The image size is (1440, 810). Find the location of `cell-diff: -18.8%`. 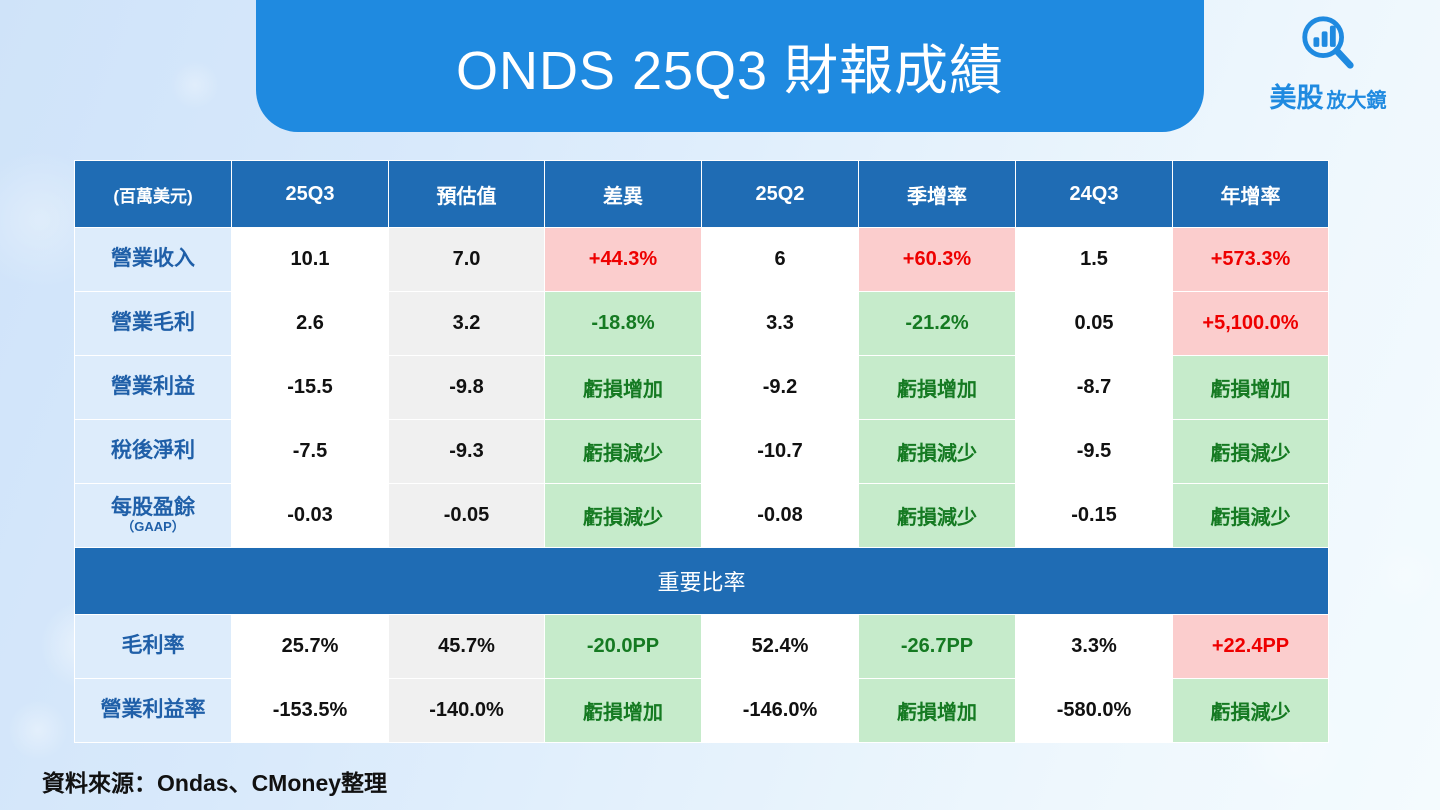

cell-diff: -18.8% is located at coordinates (623, 323).